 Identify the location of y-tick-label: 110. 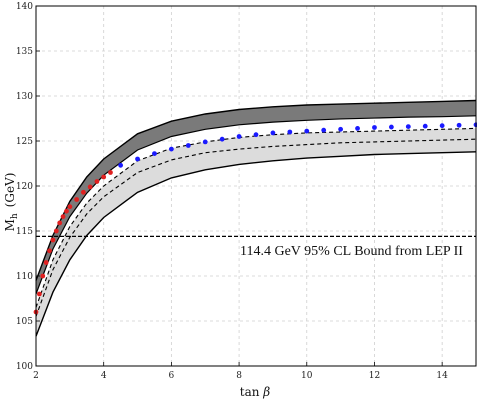
(24, 277).